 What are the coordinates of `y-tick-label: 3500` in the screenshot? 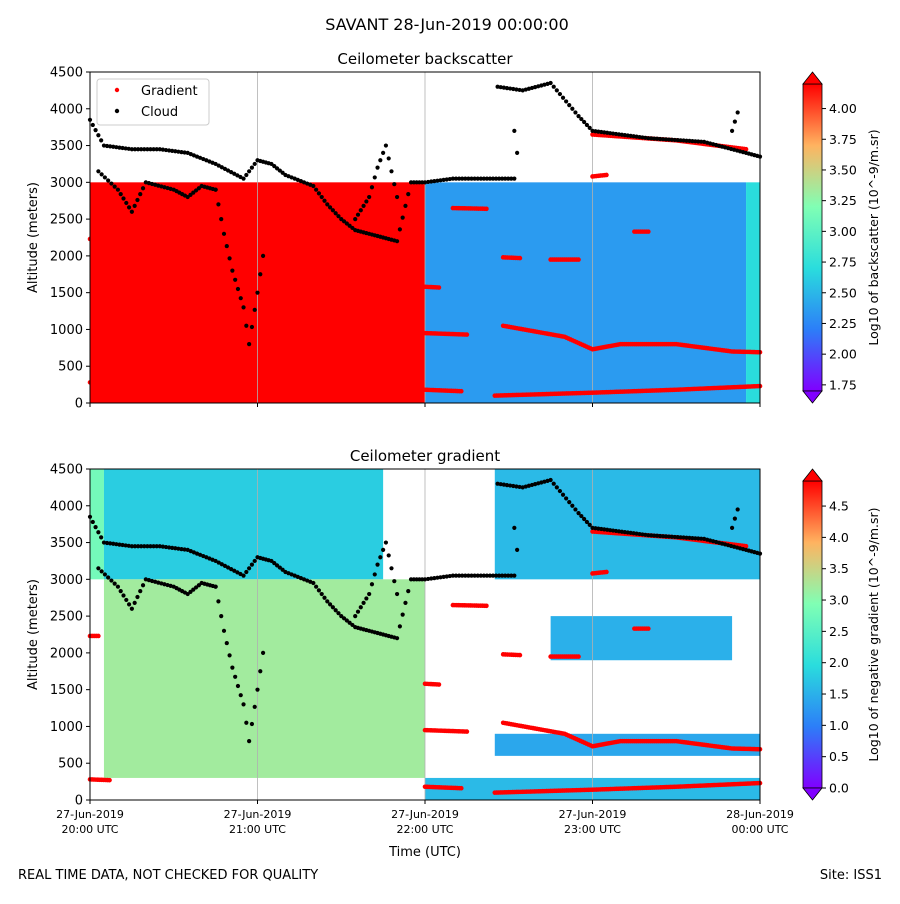 It's located at (66, 543).